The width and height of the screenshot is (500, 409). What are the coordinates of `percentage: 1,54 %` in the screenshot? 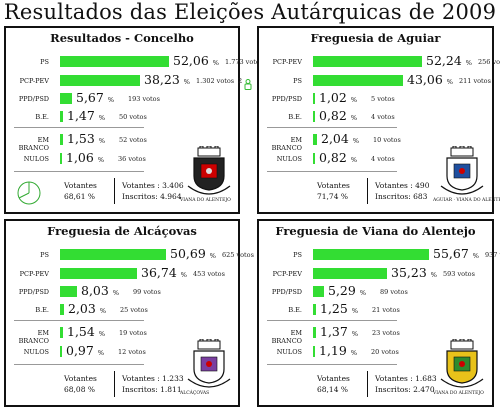 It's located at (86, 331).